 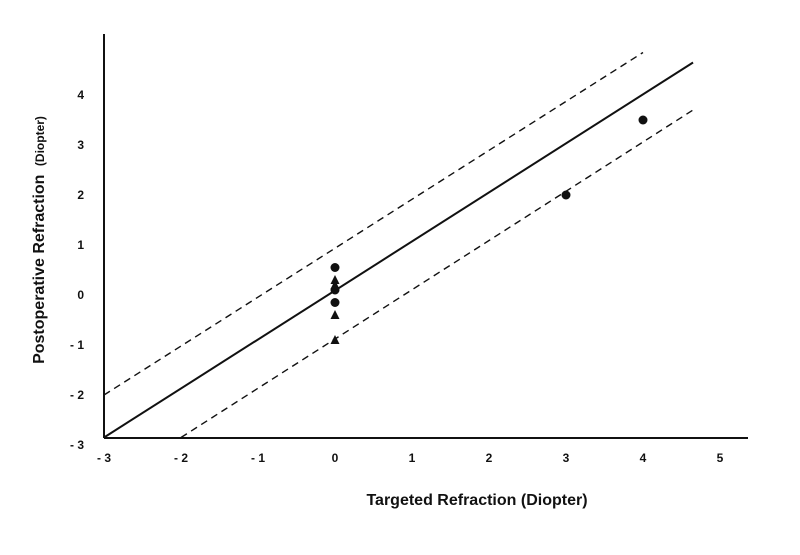 I want to click on x-tick-label: - 3, so click(x=104, y=458).